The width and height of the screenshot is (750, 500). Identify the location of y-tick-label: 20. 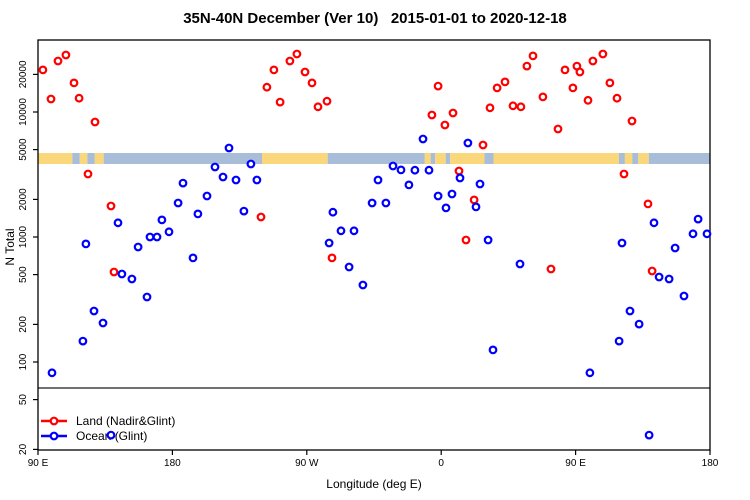
(23, 449).